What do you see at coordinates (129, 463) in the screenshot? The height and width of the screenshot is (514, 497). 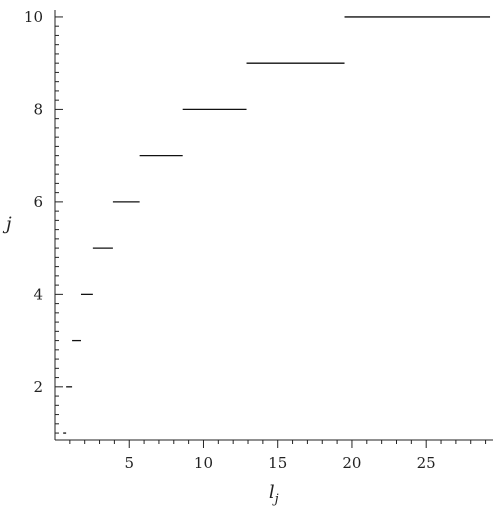 I see `x-tick-label: 5` at bounding box center [129, 463].